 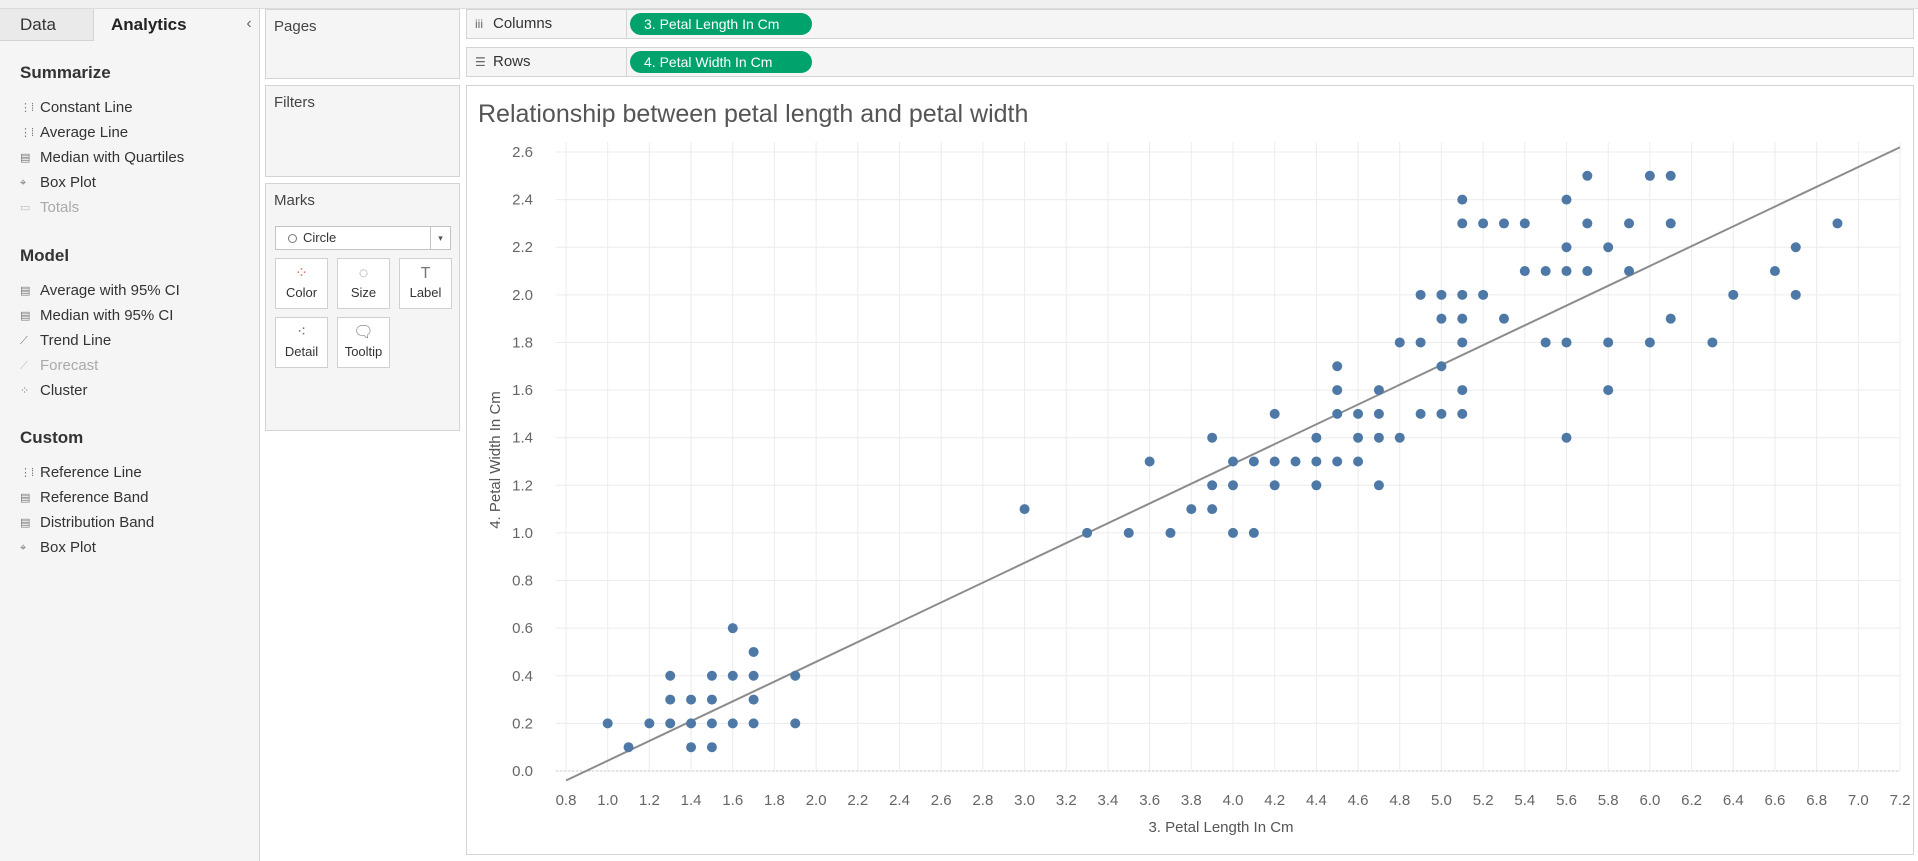 I want to click on analytics-item-model-4: ⁘ Cluster, so click(x=54, y=391).